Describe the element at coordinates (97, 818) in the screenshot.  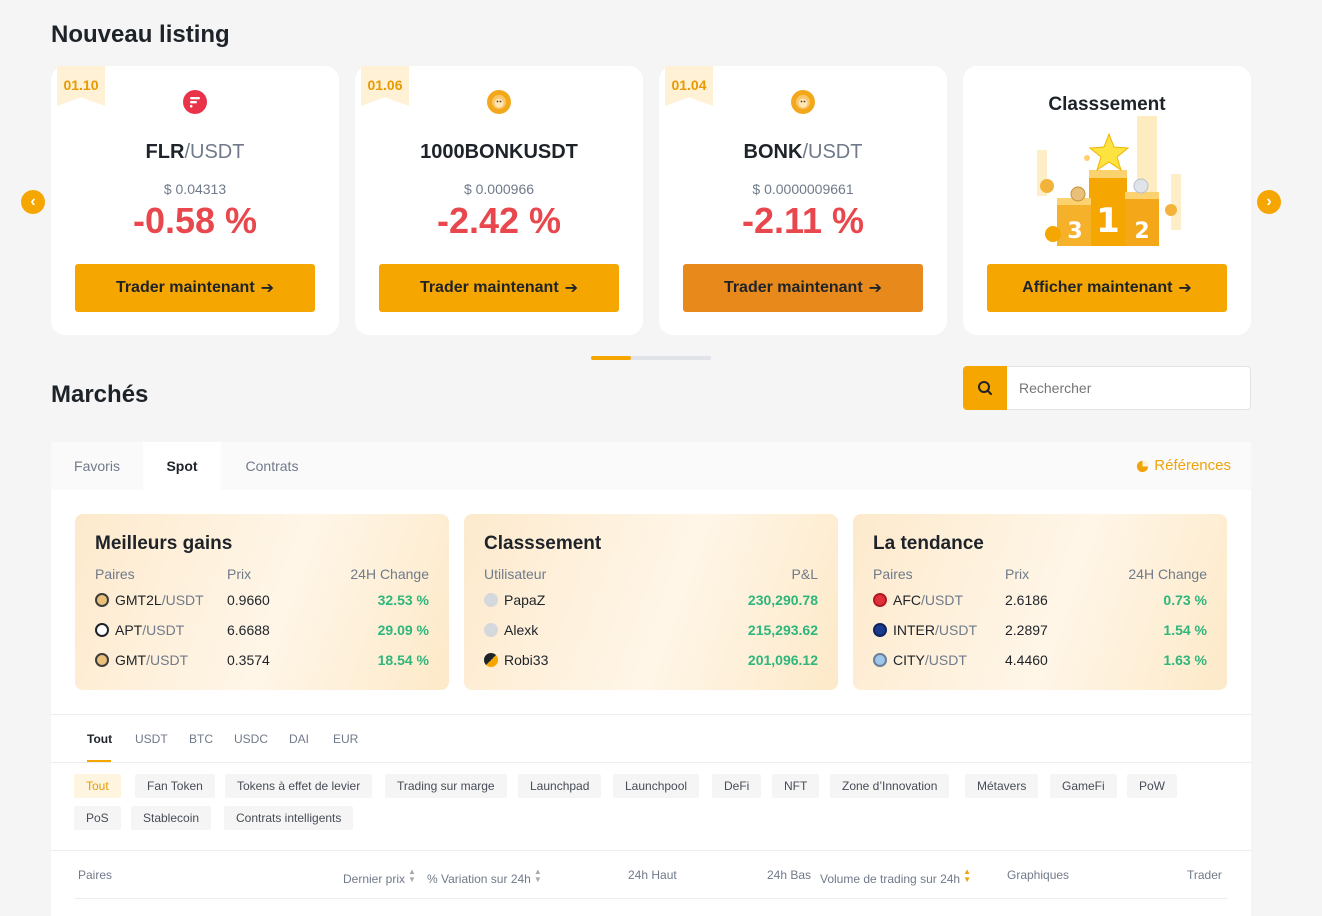
I see `category-chip-pos: PoS` at that location.